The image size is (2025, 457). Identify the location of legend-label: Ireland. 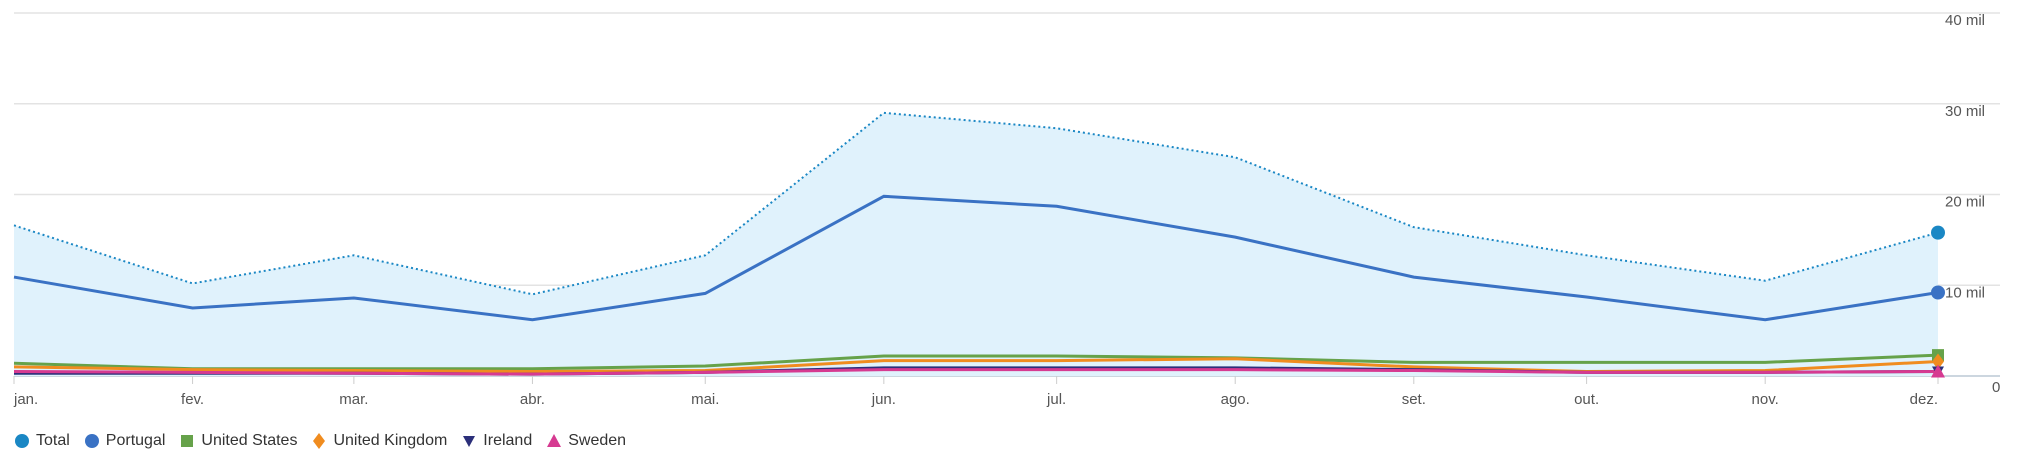
(508, 440).